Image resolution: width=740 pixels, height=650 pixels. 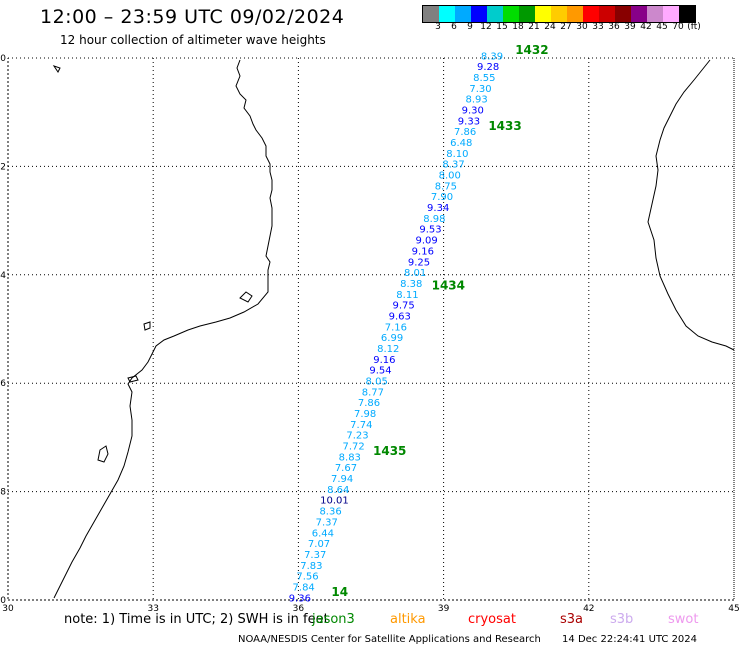 What do you see at coordinates (572, 619) in the screenshot?
I see `legend-s3a: s3a` at bounding box center [572, 619].